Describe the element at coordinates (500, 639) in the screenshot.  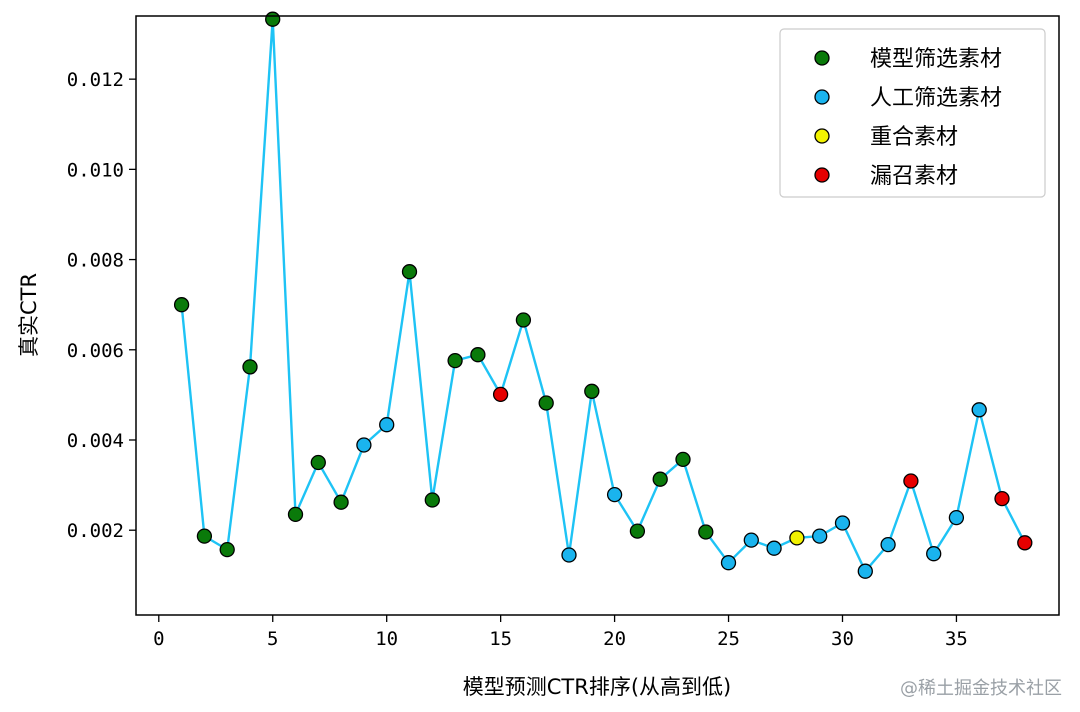
I see `x-tick-label: 15` at that location.